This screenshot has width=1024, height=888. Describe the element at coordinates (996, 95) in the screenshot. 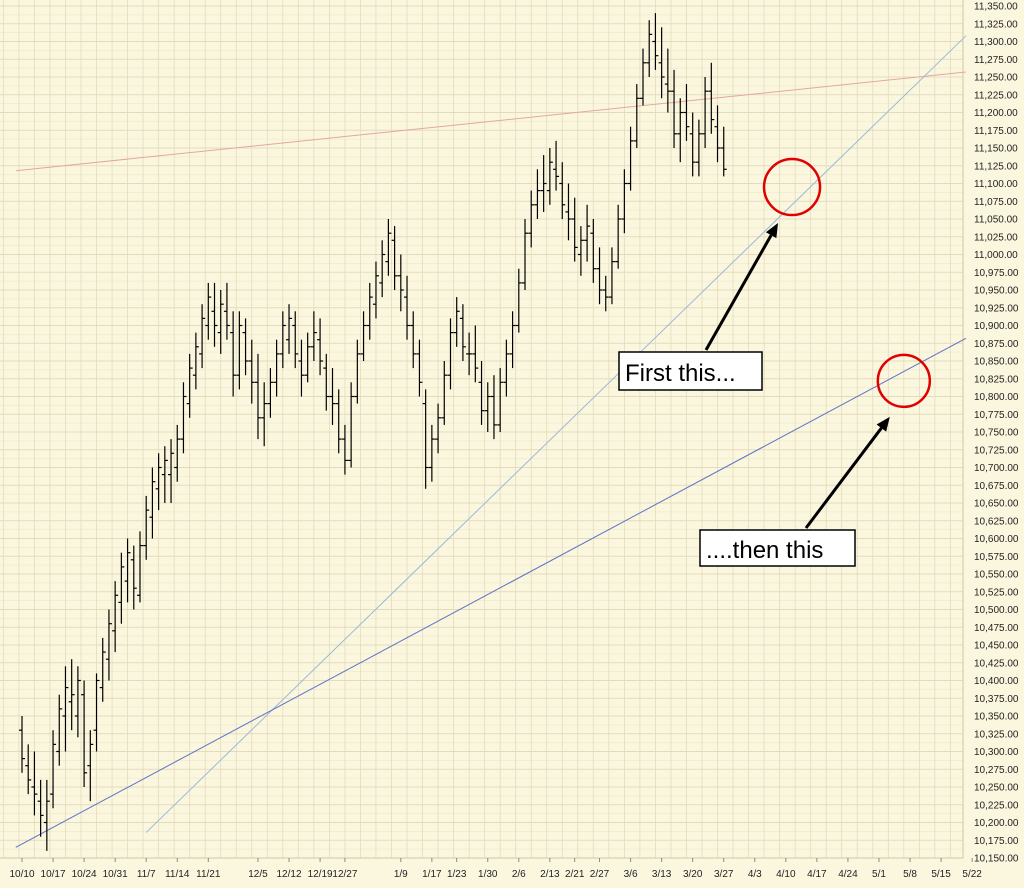

I see `y-tick-label: 11,225.00` at that location.